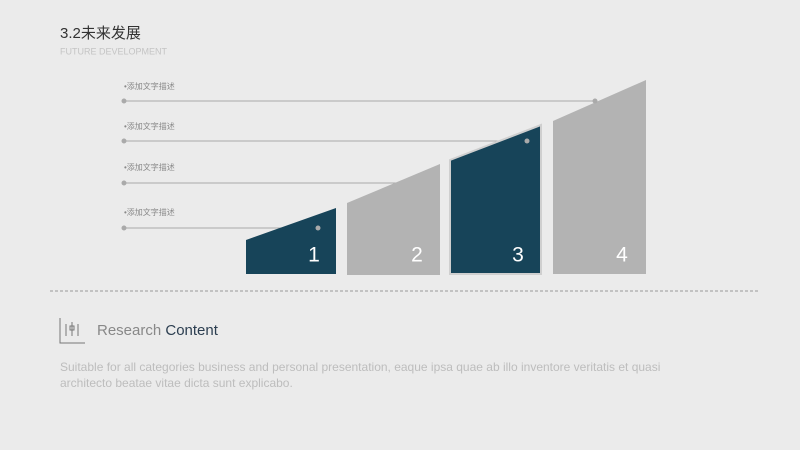  Describe the element at coordinates (314, 255) in the screenshot. I see `step-number: 1` at that location.